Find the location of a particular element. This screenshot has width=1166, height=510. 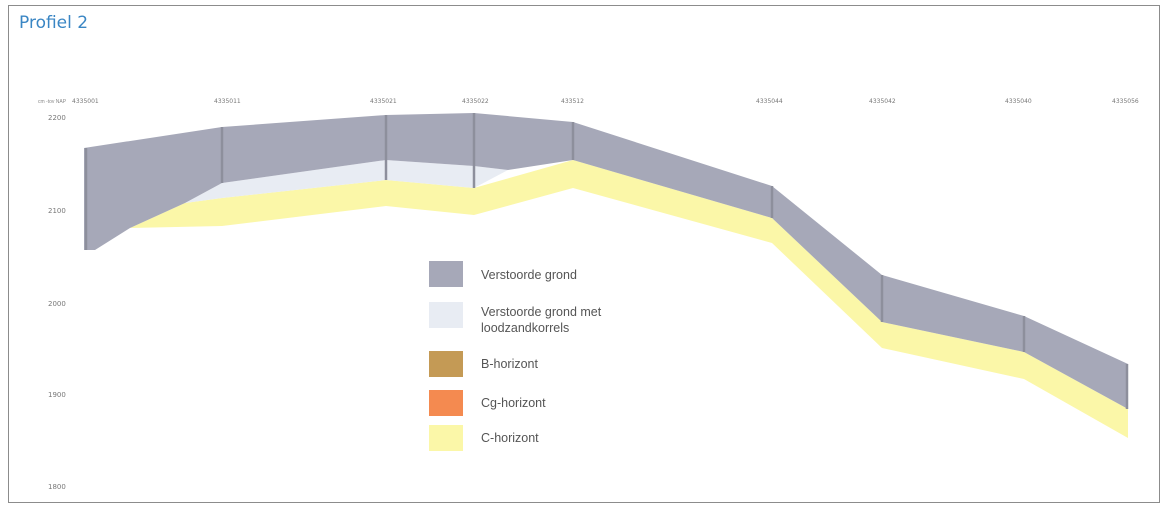

y-tick-label: 1800 is located at coordinates (57, 487).